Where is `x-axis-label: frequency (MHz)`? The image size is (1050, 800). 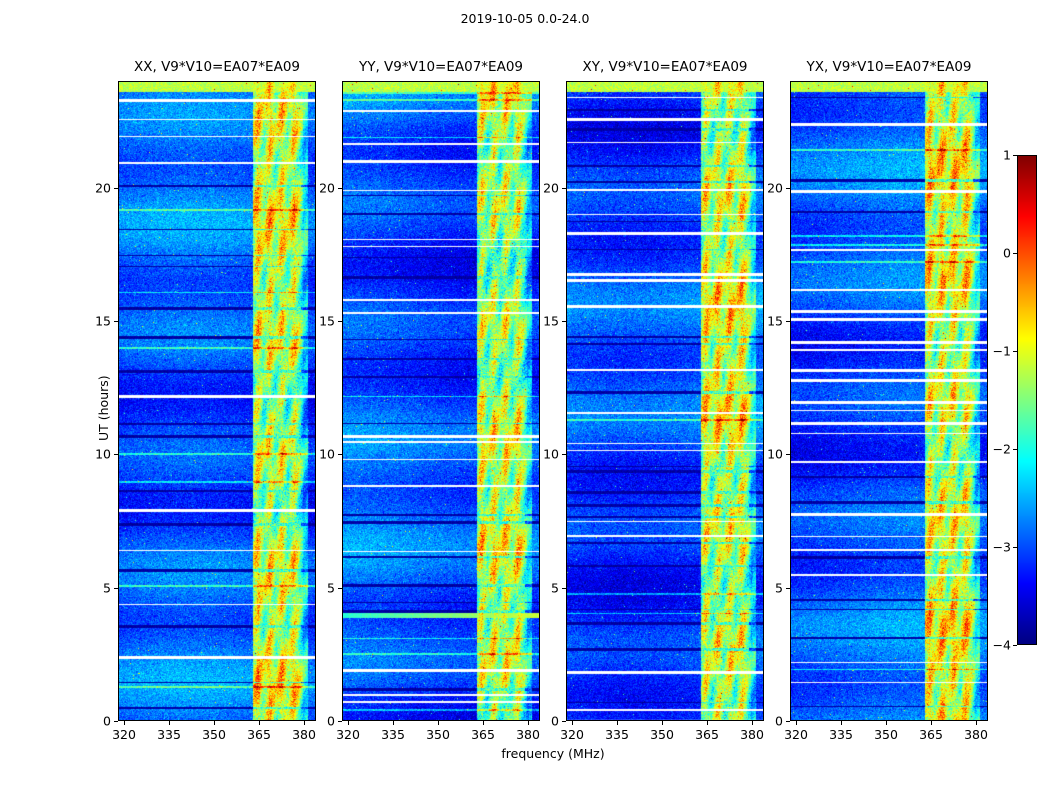
x-axis-label: frequency (MHz) is located at coordinates (553, 753).